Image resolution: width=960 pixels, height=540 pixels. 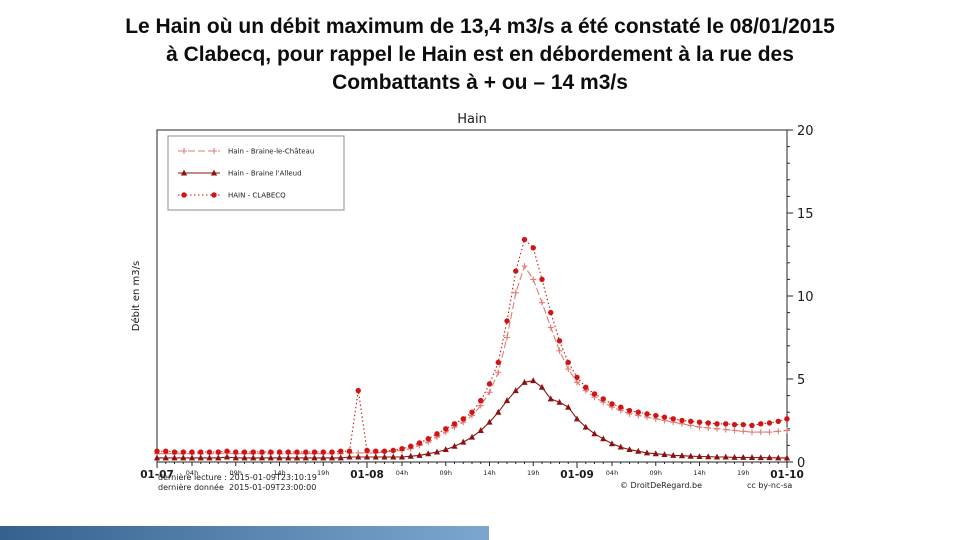 I want to click on x-day-label: 01-08, so click(x=367, y=475).